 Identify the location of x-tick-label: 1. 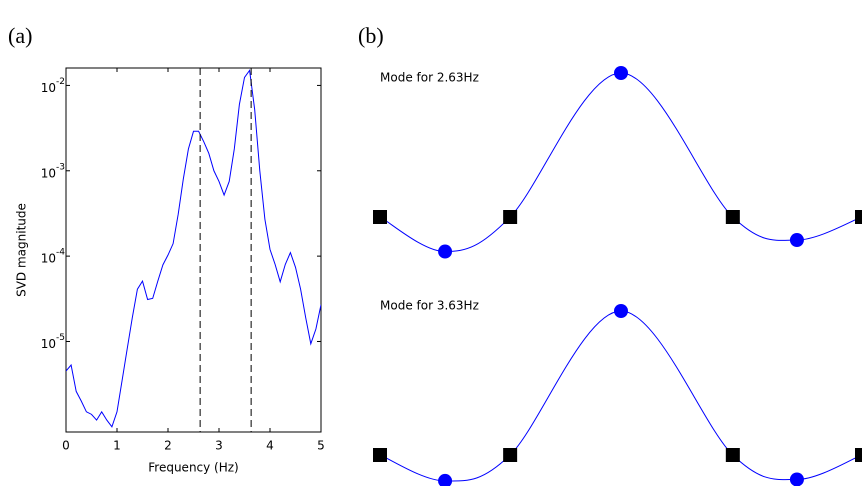
(117, 446).